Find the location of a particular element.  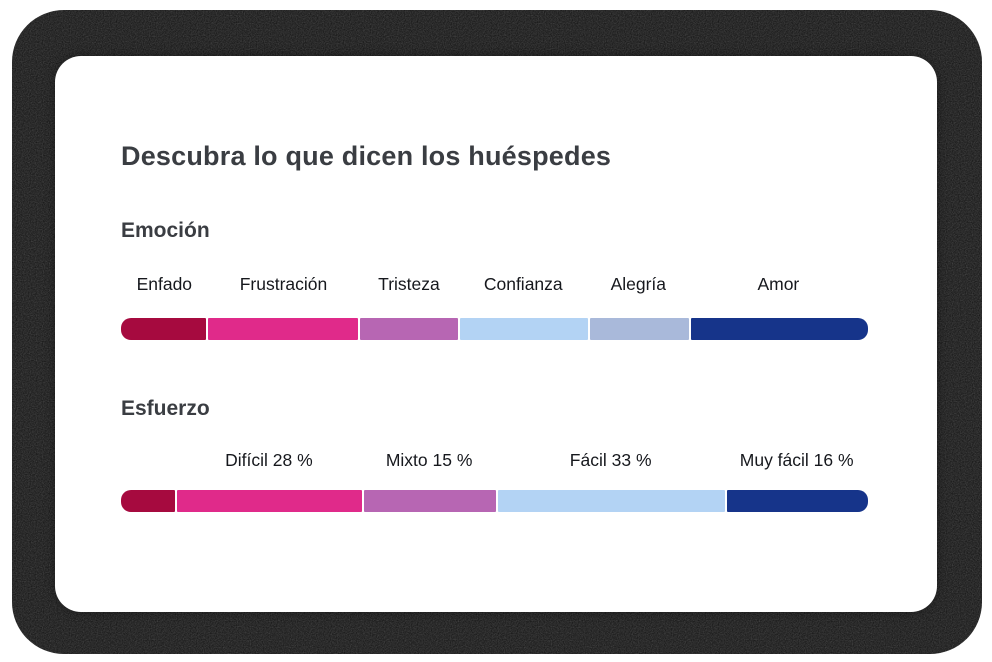

segment-label: Alegría is located at coordinates (638, 284).